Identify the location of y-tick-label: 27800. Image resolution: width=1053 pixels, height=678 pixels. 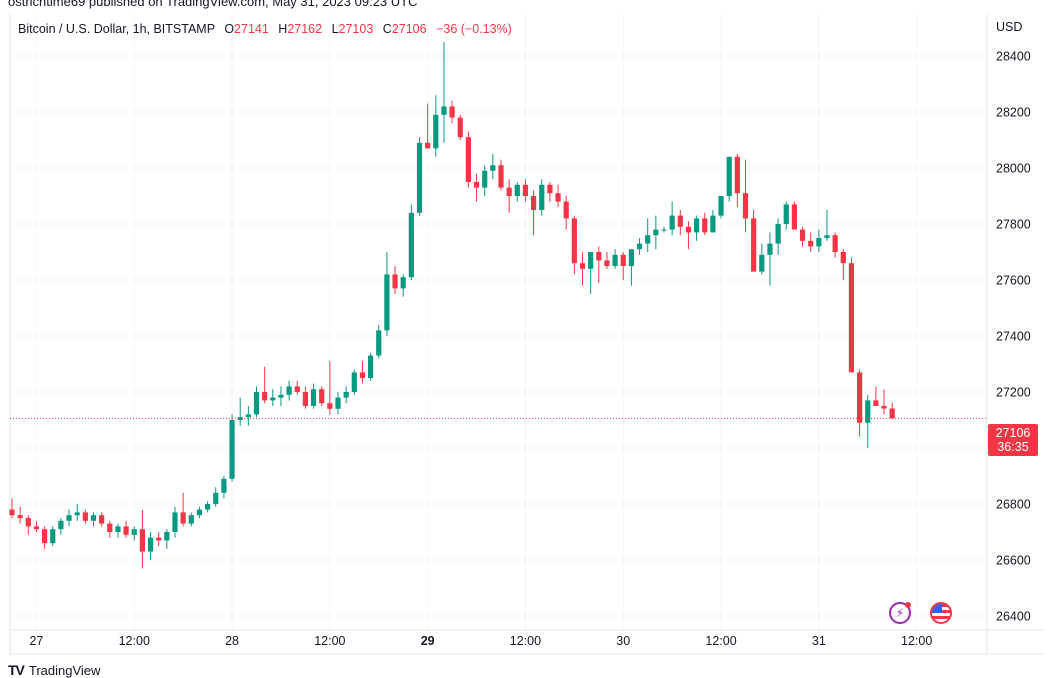
(1013, 225).